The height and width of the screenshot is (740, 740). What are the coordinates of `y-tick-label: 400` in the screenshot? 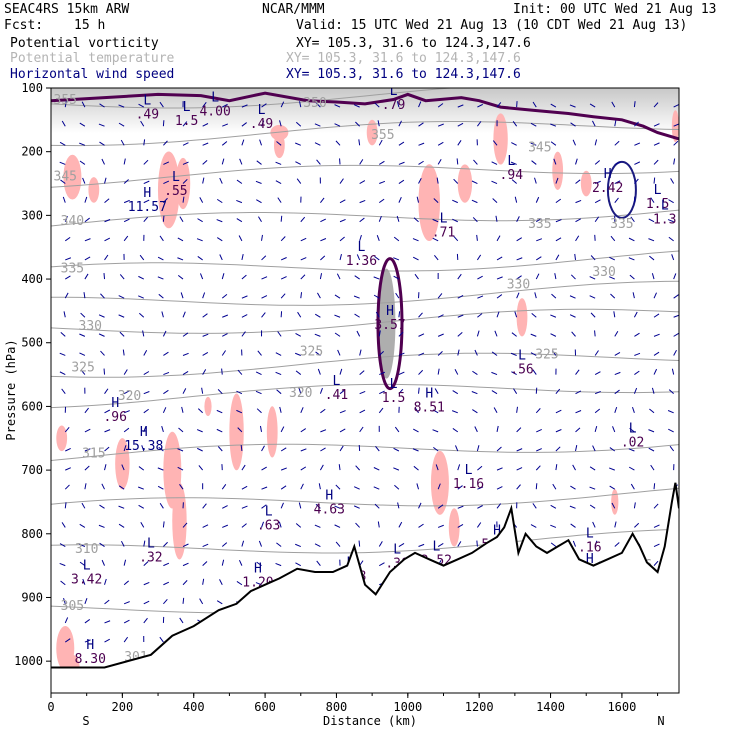 It's located at (32, 279).